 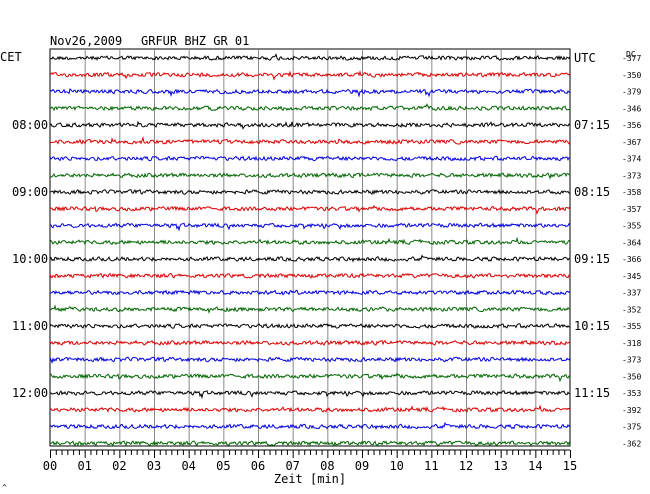 I want to click on x-tick-label: 13, so click(x=500, y=466).